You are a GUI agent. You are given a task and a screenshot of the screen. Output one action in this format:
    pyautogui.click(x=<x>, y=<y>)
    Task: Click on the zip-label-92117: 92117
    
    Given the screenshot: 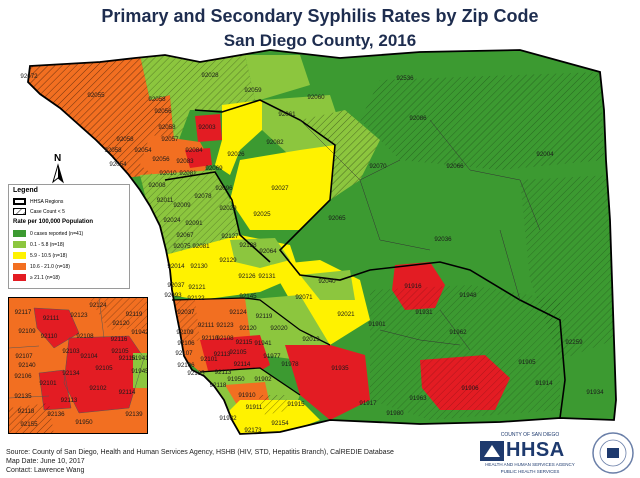 What is the action you would take?
    pyautogui.click(x=23, y=312)
    